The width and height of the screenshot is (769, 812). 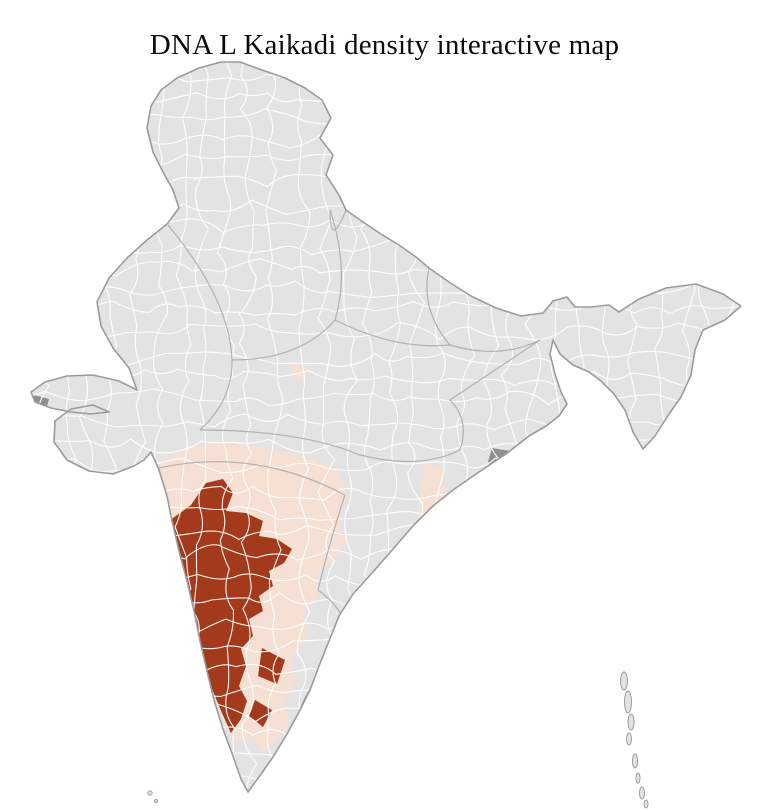 What do you see at coordinates (226, 606) in the screenshot?
I see `high-density-cluster` at bounding box center [226, 606].